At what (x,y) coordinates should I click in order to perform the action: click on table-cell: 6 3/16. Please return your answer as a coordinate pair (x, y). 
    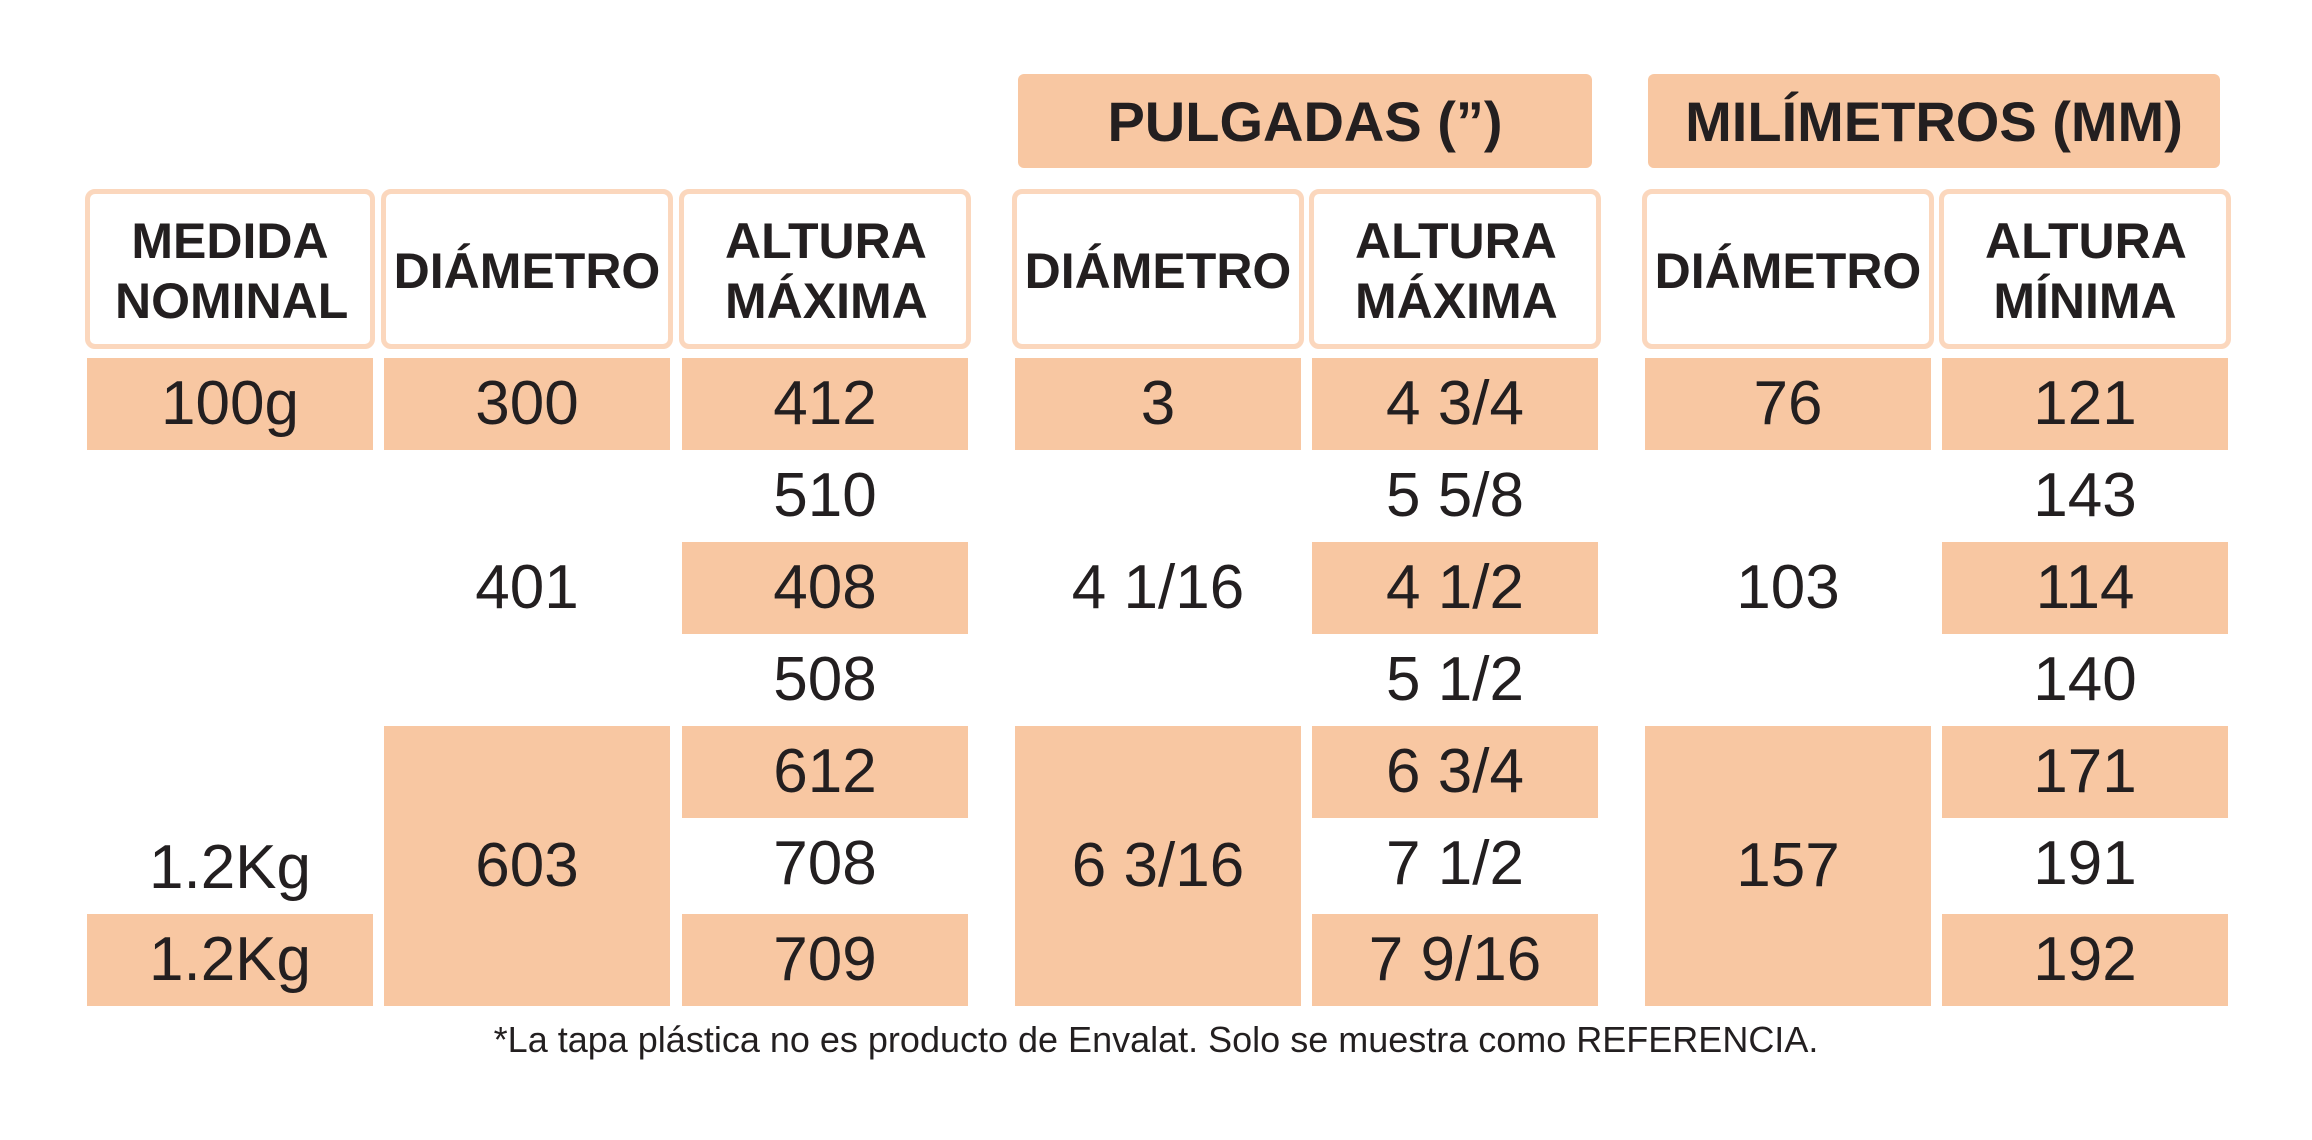
    Looking at the image, I should click on (1158, 866).